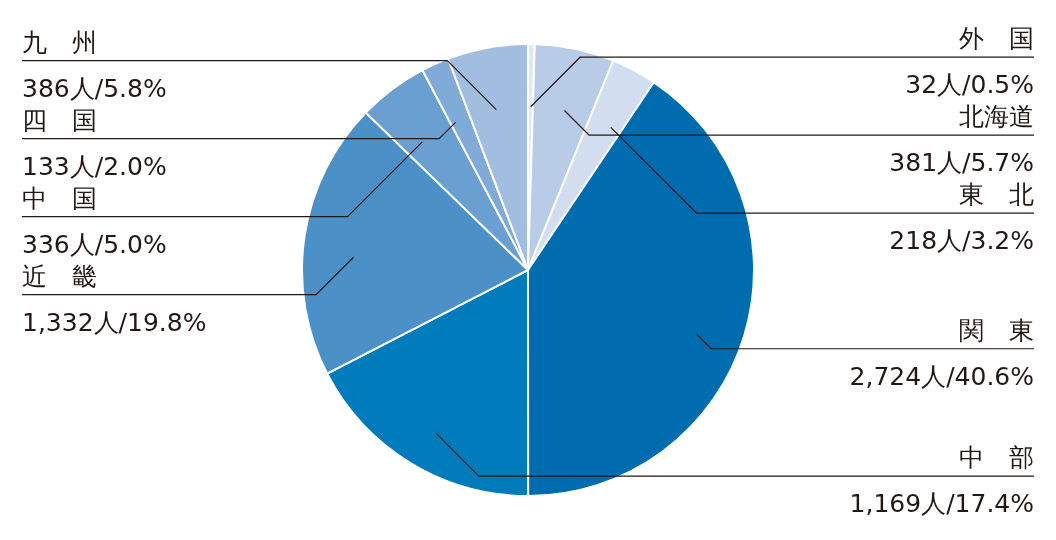 Image resolution: width=1056 pixels, height=540 pixels. What do you see at coordinates (59, 198) in the screenshot?
I see `slice-label: 中 国` at bounding box center [59, 198].